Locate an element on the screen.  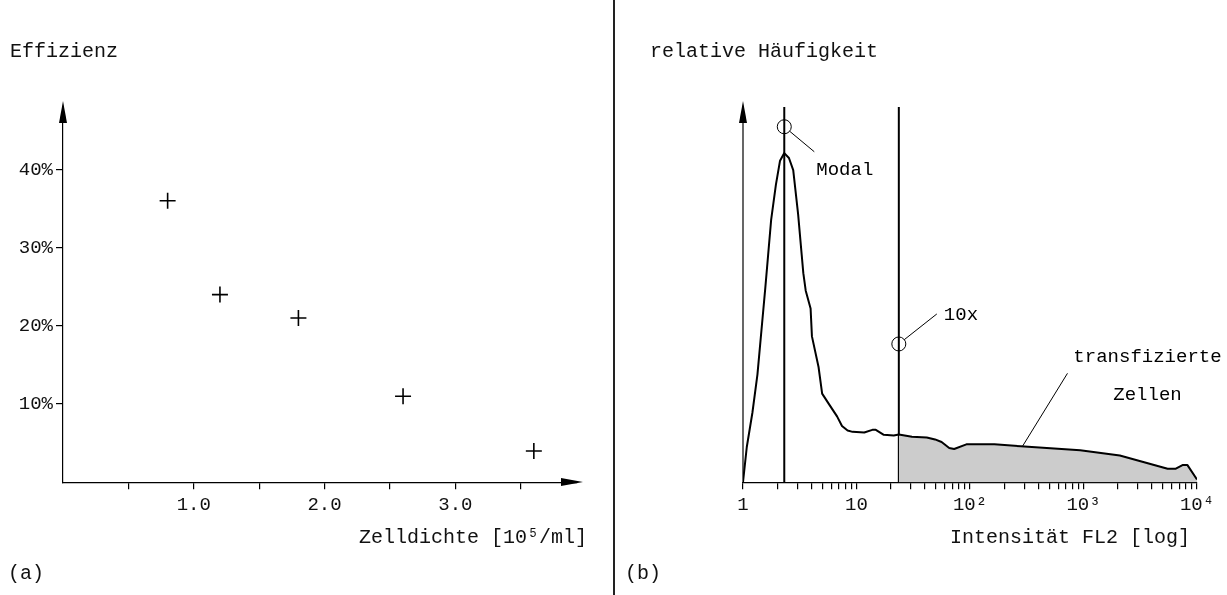
y-tick-label: 10% is located at coordinates (36, 404).